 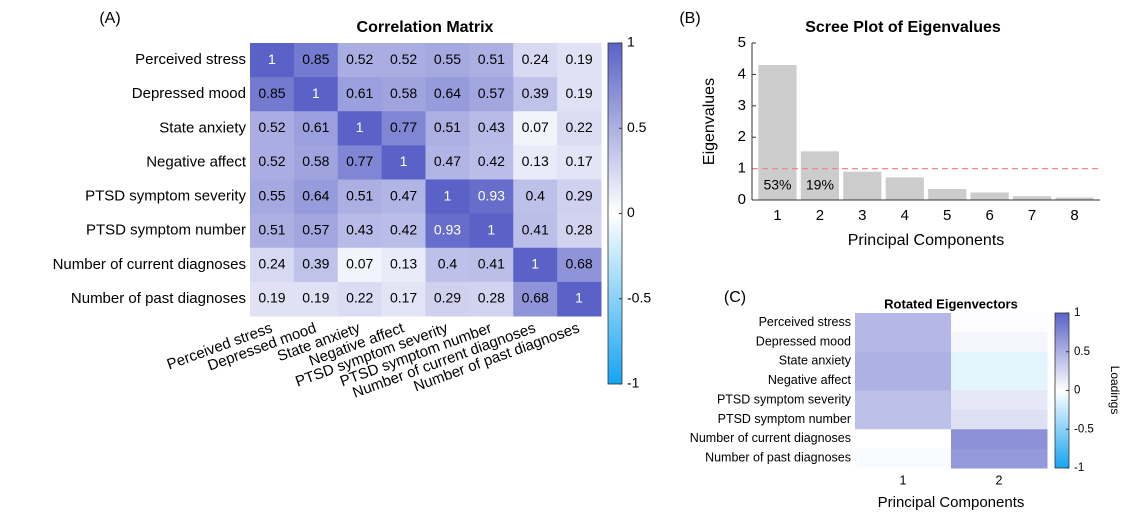 What do you see at coordinates (639, 297) in the screenshot?
I see `colorbar-tick-label: -0.5` at bounding box center [639, 297].